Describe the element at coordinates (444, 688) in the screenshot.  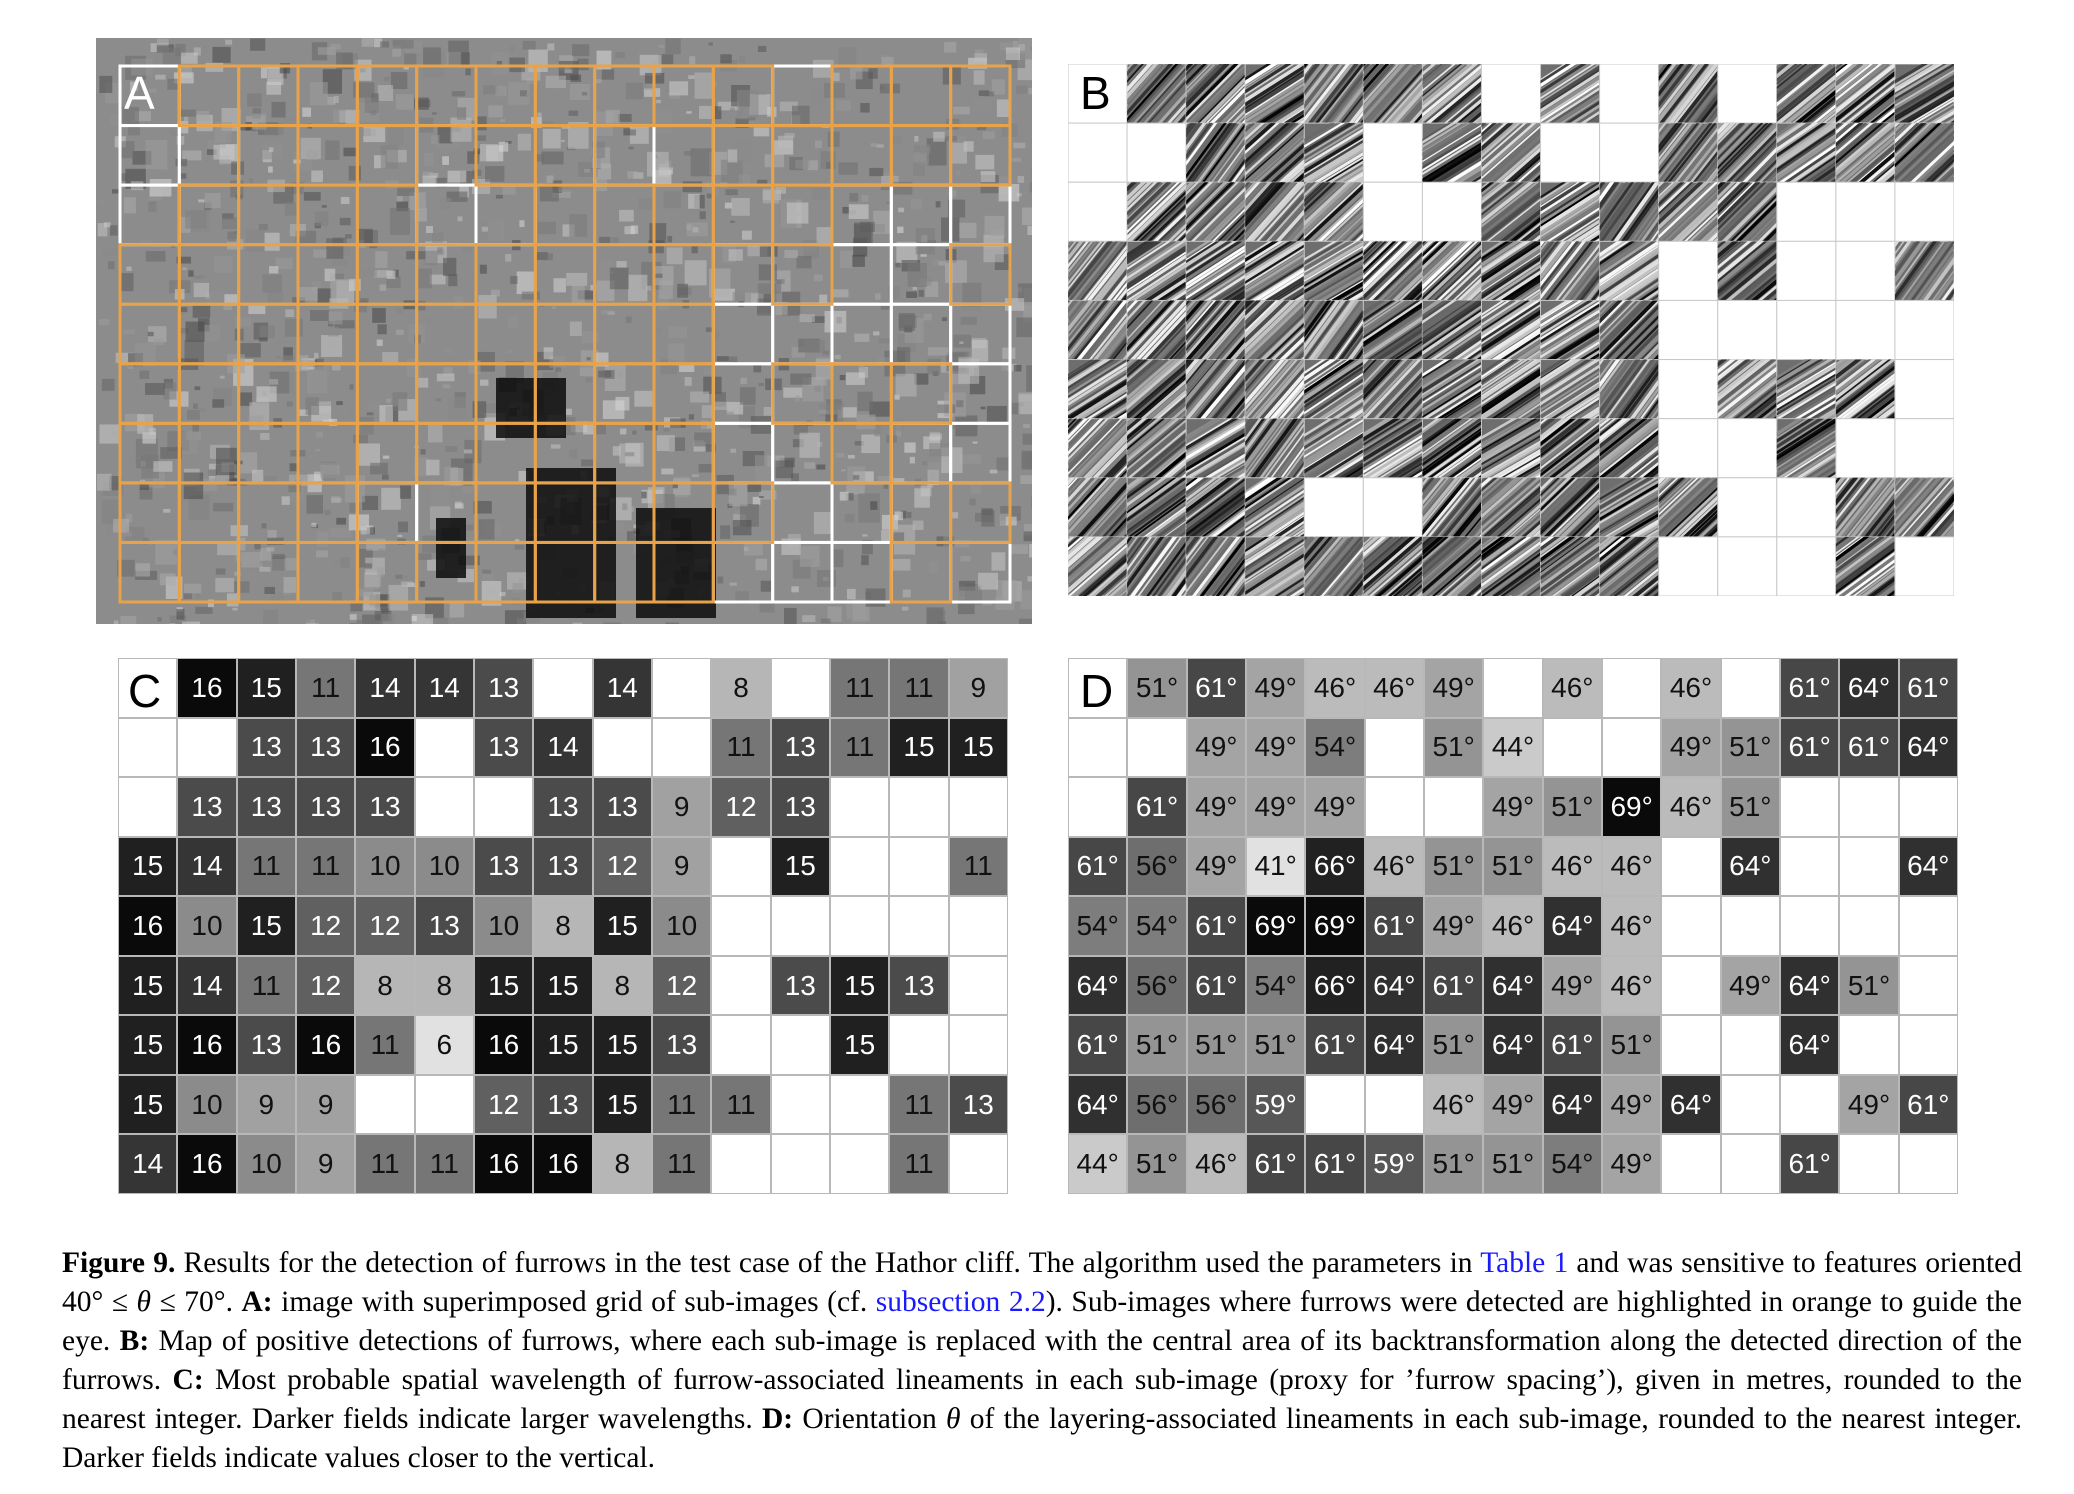
I see `wavelength-cell: 14` at that location.